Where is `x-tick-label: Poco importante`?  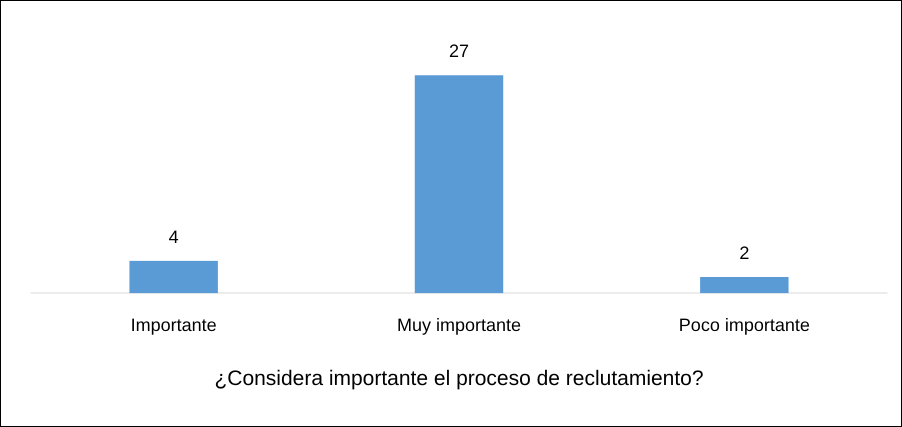 x-tick-label: Poco importante is located at coordinates (744, 324).